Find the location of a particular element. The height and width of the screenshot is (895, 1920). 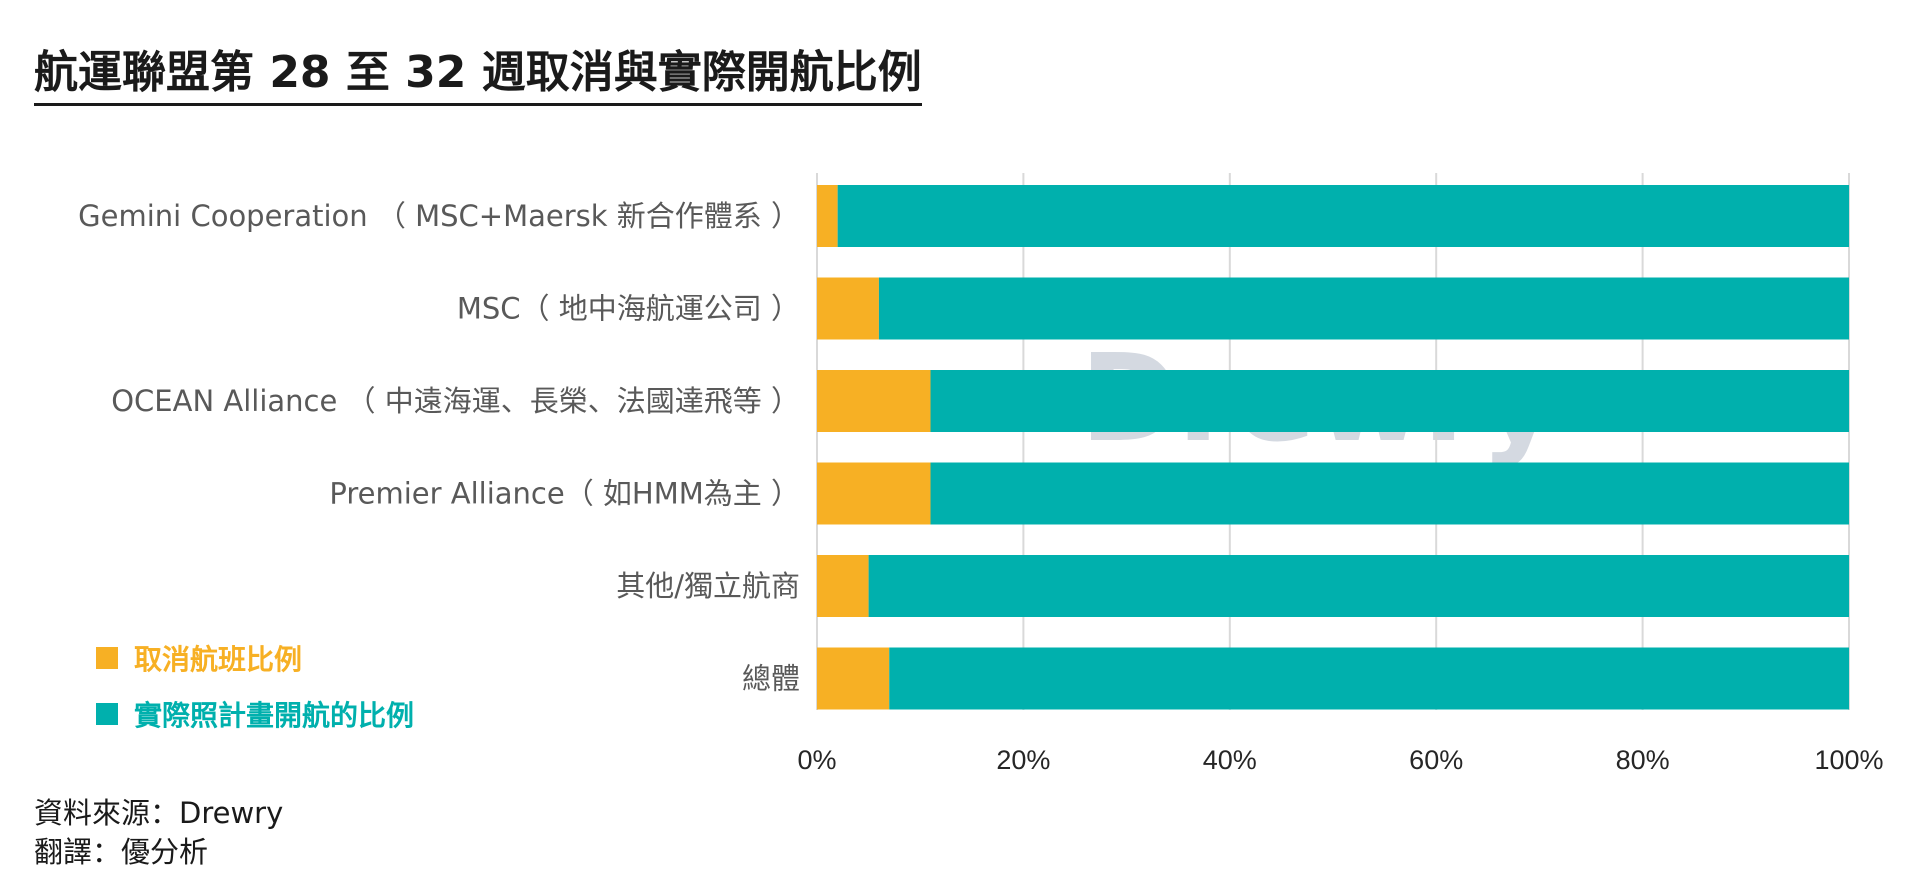

x-tick-label: 60% is located at coordinates (1436, 760).